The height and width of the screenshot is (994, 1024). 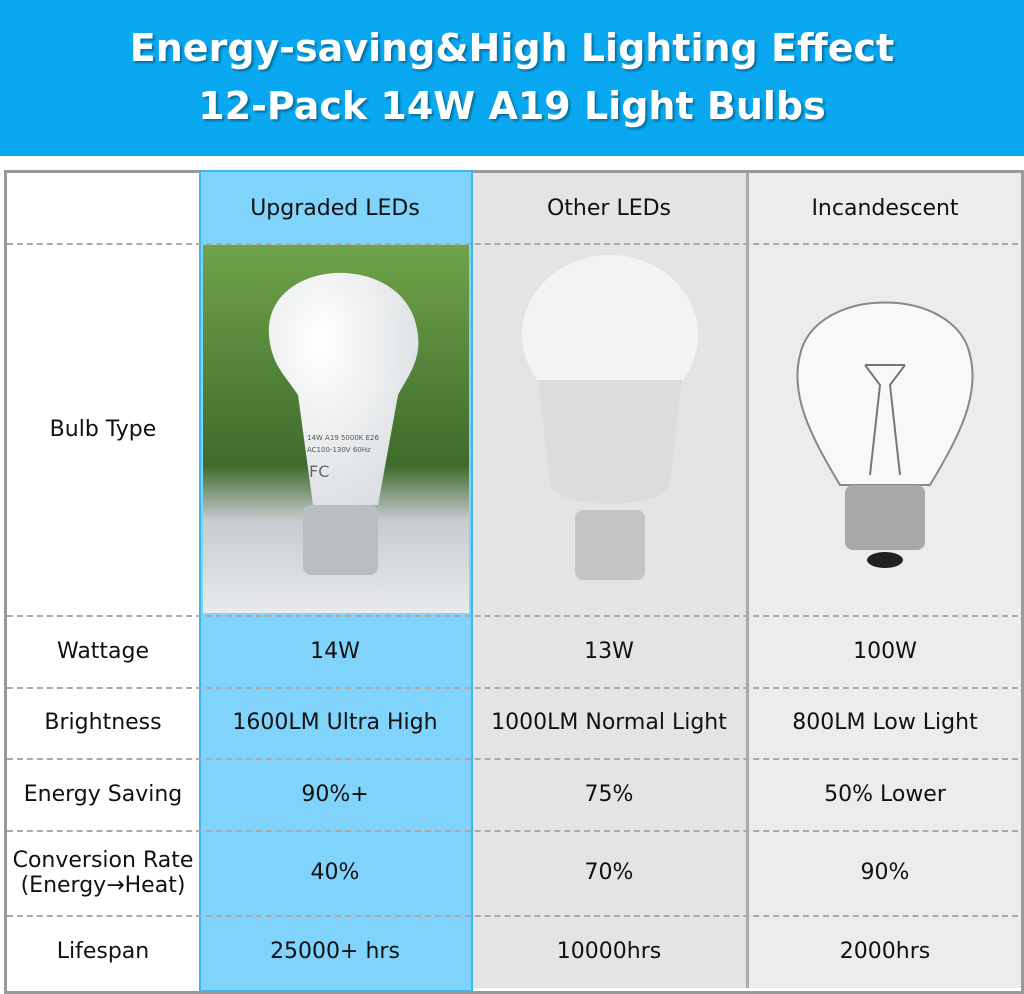 I want to click on row-label: Conversion Rate (Energy→Heat), so click(x=103, y=872).